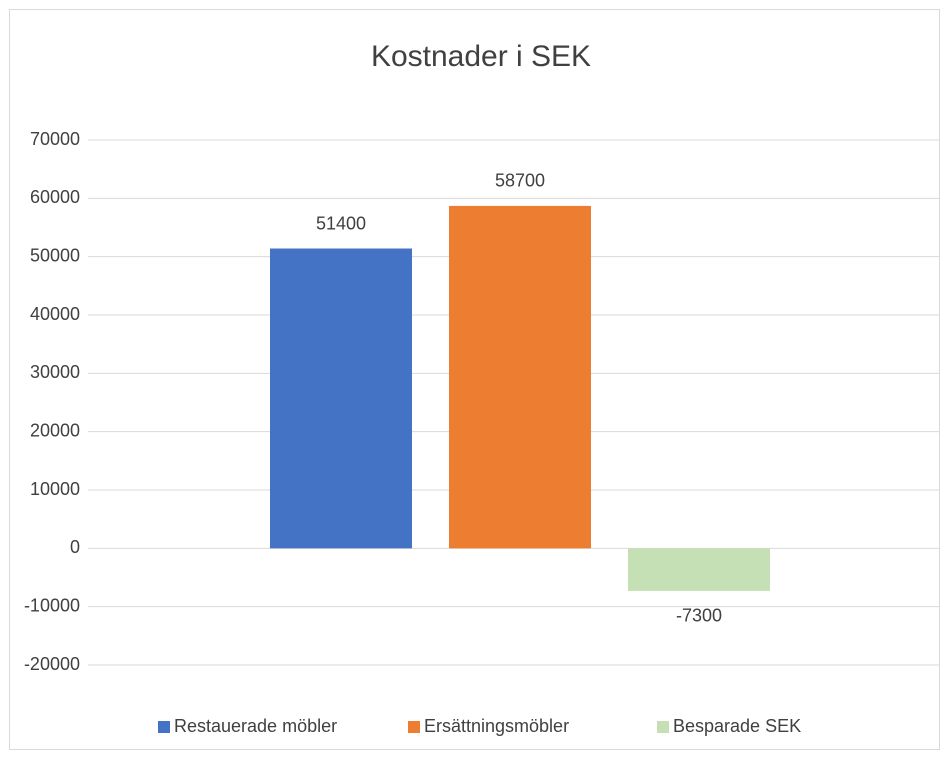 The image size is (941, 758). I want to click on legend-label: Restauerade möbler, so click(255, 726).